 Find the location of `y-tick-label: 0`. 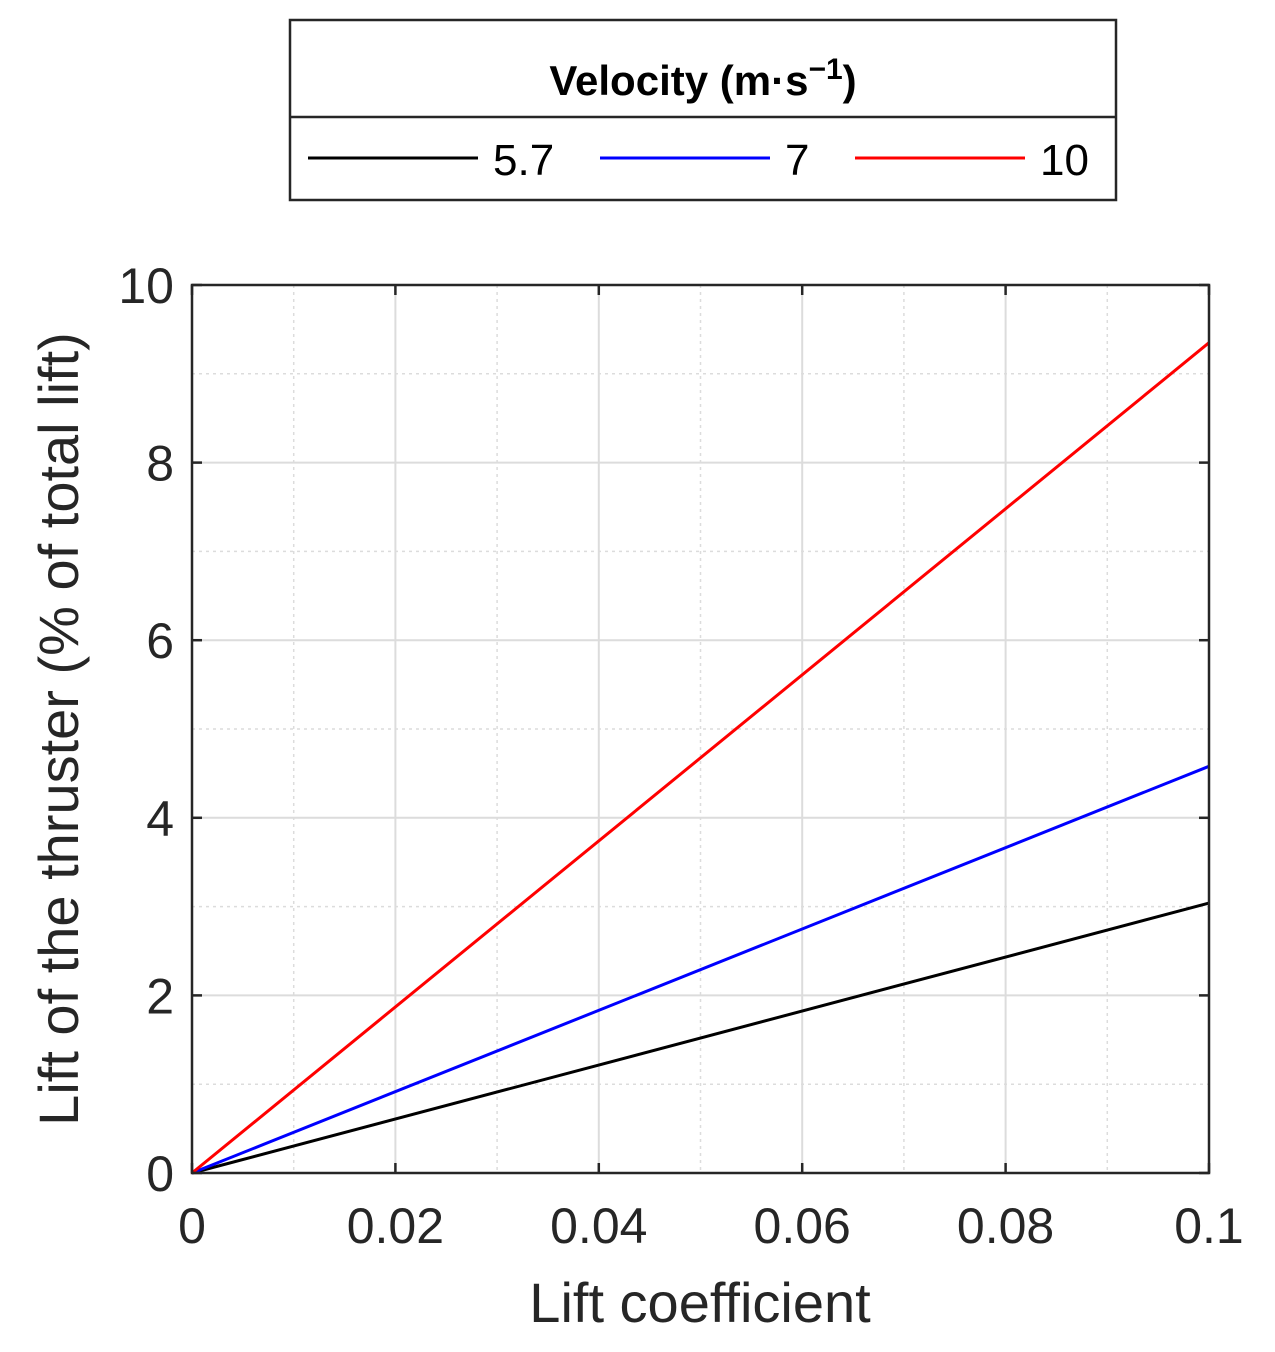

y-tick-label: 0 is located at coordinates (160, 1174).